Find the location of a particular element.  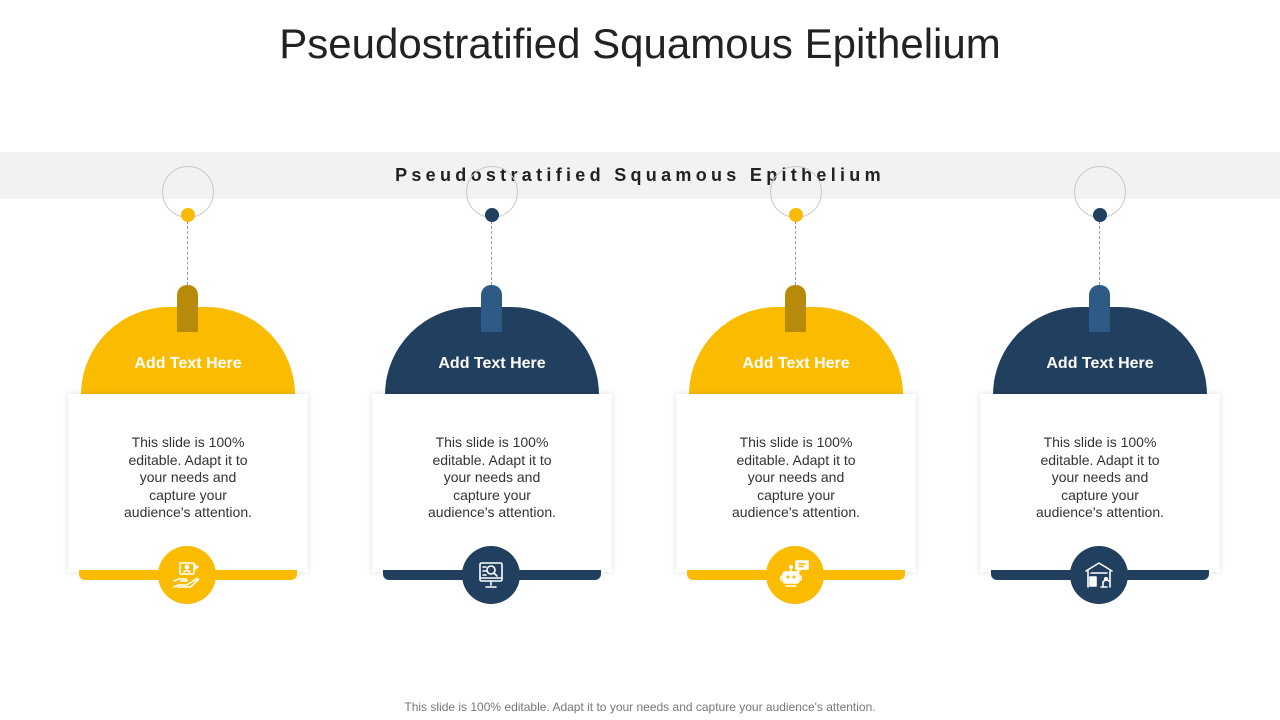

hand-presentation-icon is located at coordinates (186, 575).